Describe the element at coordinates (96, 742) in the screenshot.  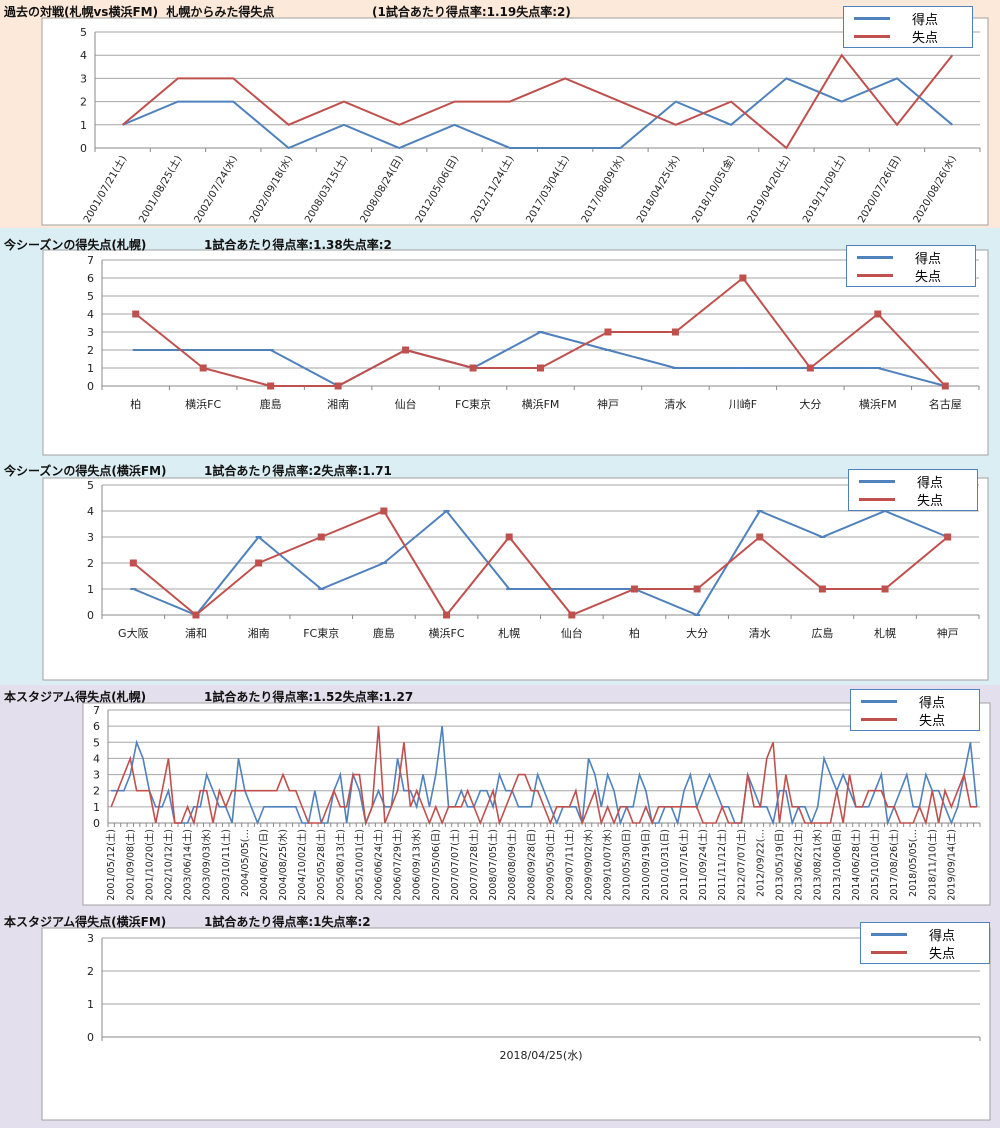
I see `y-tick-label: 5` at that location.